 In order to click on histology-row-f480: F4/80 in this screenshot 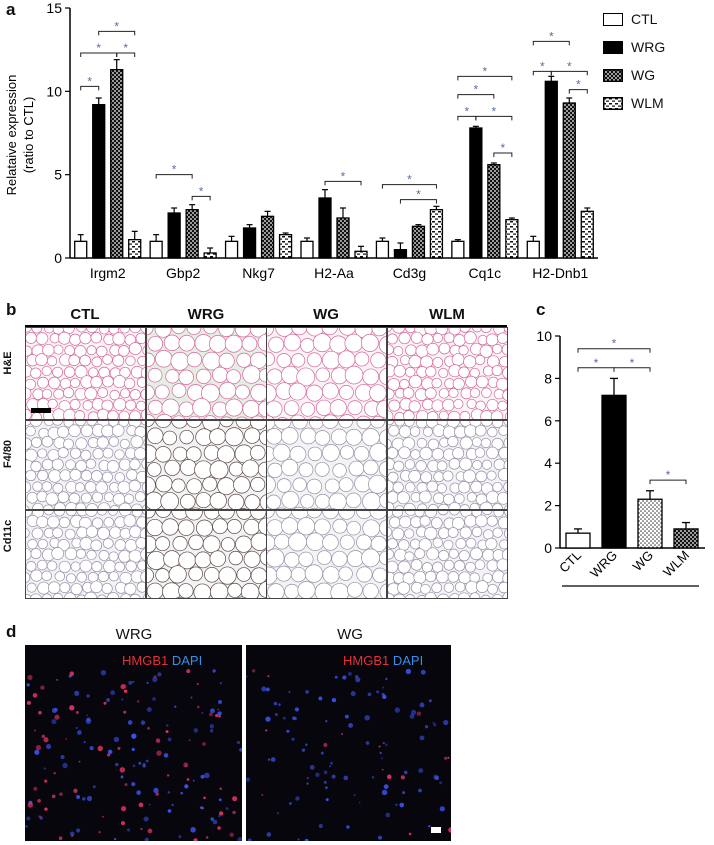, I will do `click(8, 454)`.